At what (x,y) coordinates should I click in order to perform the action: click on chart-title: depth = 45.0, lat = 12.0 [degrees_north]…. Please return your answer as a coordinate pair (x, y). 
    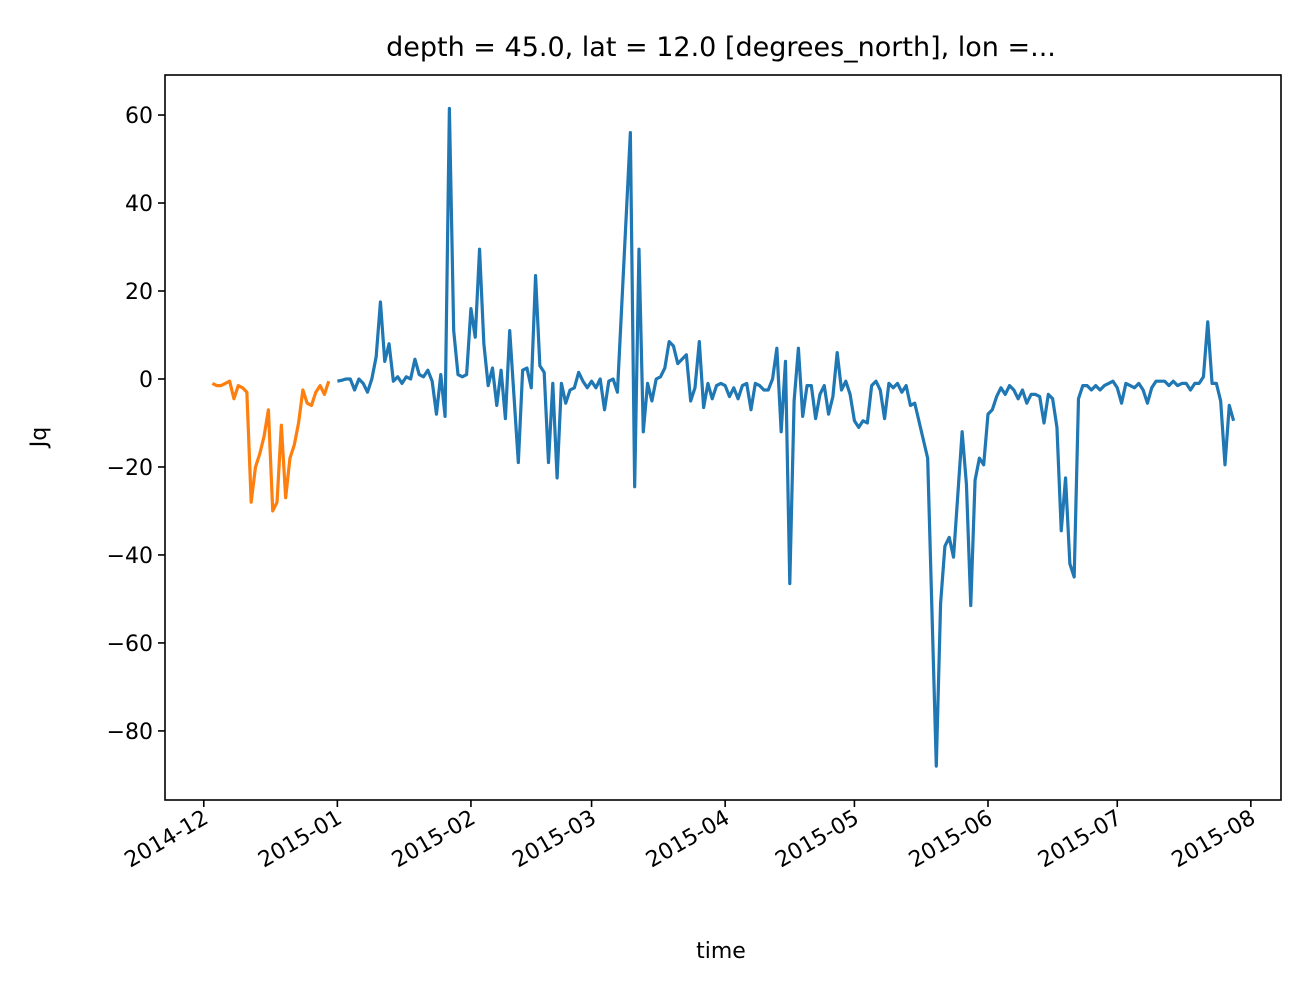
    Looking at the image, I should click on (721, 47).